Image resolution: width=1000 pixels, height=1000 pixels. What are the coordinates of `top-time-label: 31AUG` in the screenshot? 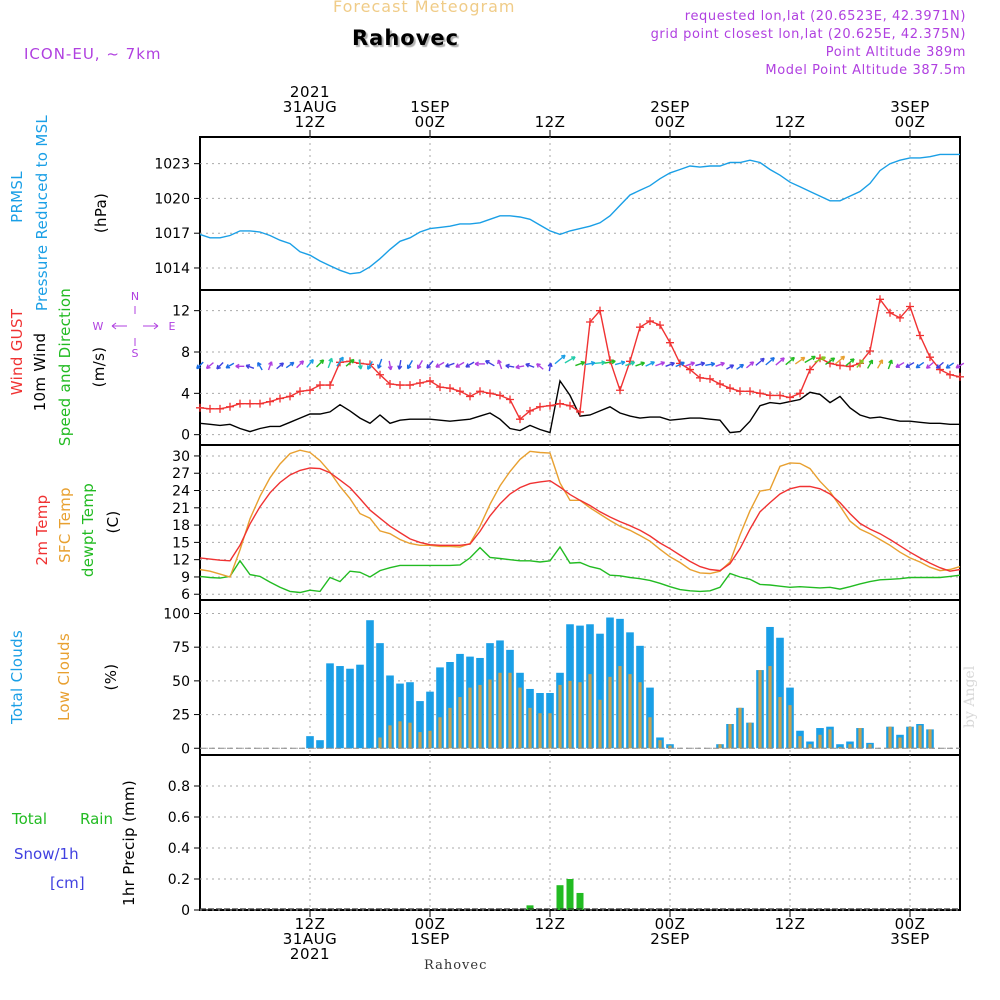 It's located at (310, 107).